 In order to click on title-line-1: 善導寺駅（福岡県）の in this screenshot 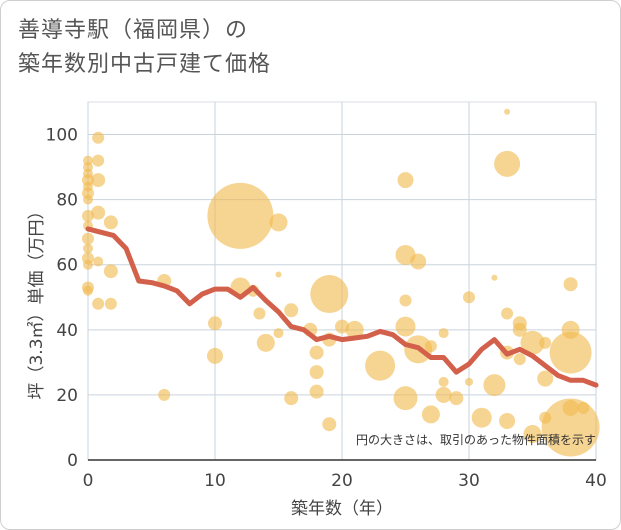, I will do `click(133, 30)`.